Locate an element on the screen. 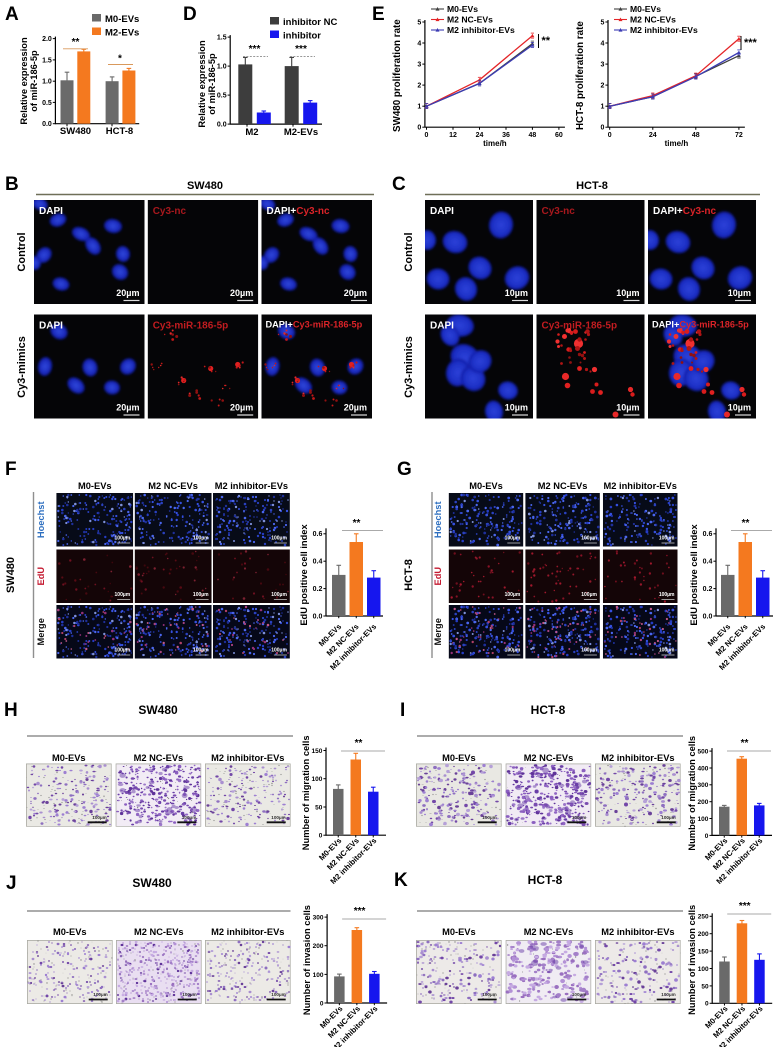 The height and width of the screenshot is (1052, 776). svg-text: 60 is located at coordinates (559, 135).